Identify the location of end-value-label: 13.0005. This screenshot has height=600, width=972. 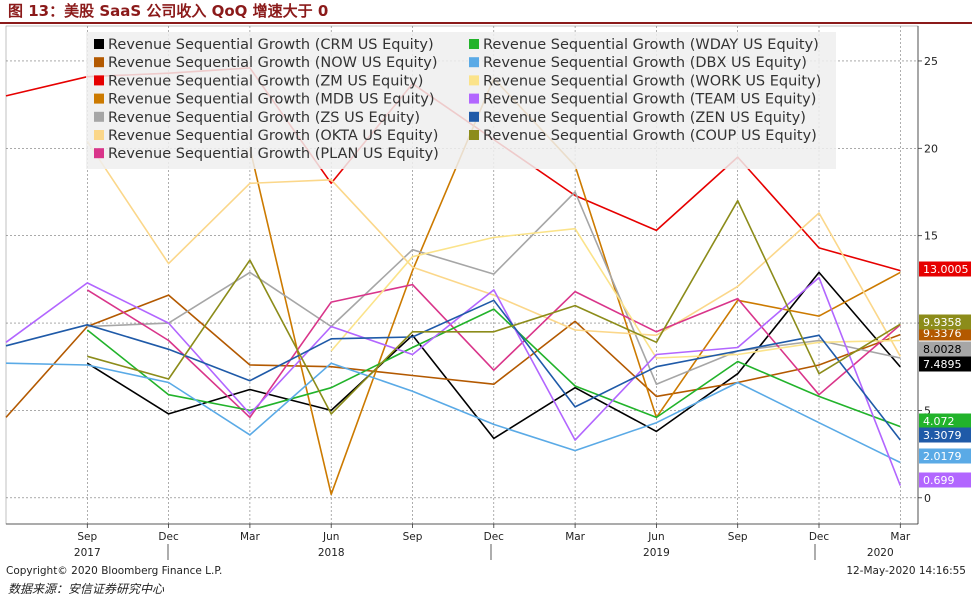
(946, 269).